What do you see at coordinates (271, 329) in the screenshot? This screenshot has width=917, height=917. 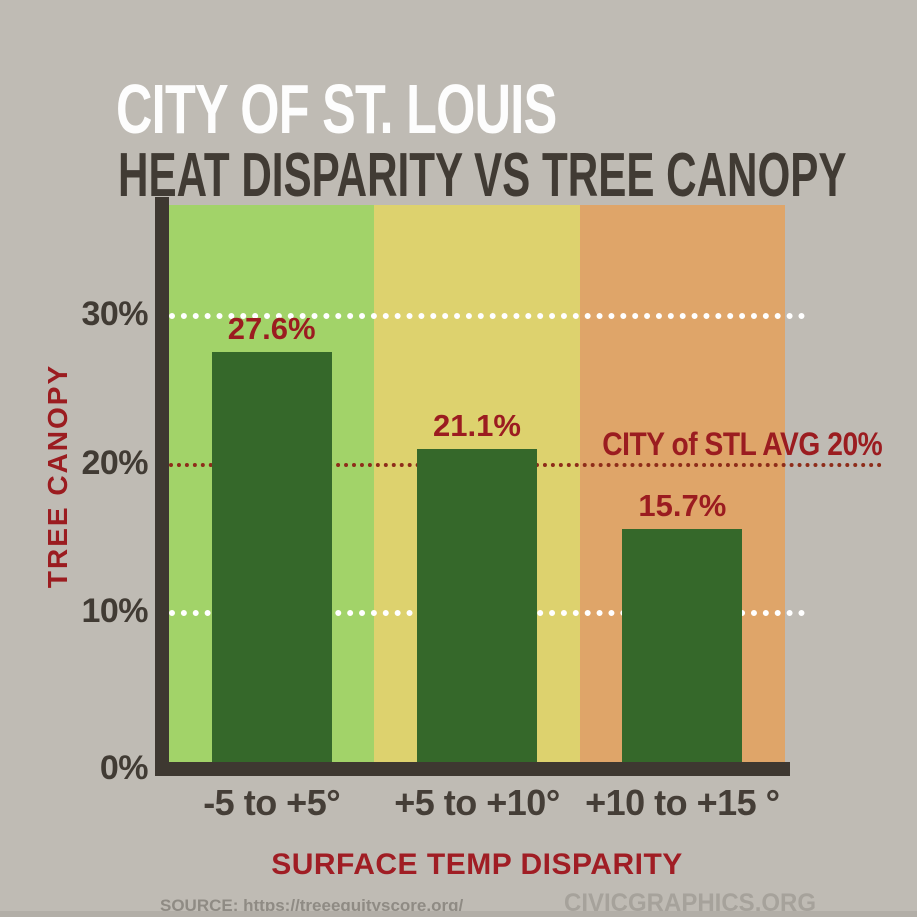 I see `bar-value-label: 27.6%` at bounding box center [271, 329].